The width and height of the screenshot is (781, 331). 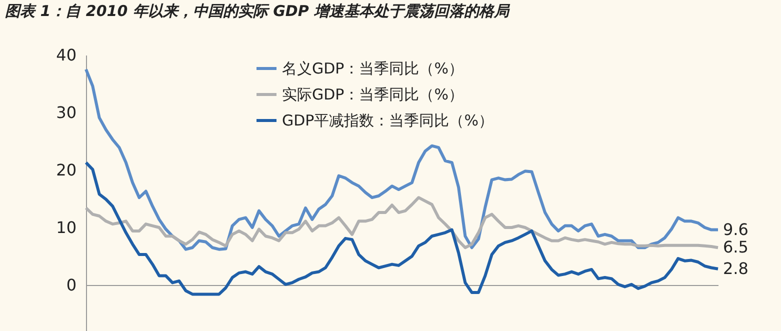 What do you see at coordinates (388, 121) in the screenshot?
I see `legend-label: GDP平减指数：当季同比（%）` at bounding box center [388, 121].